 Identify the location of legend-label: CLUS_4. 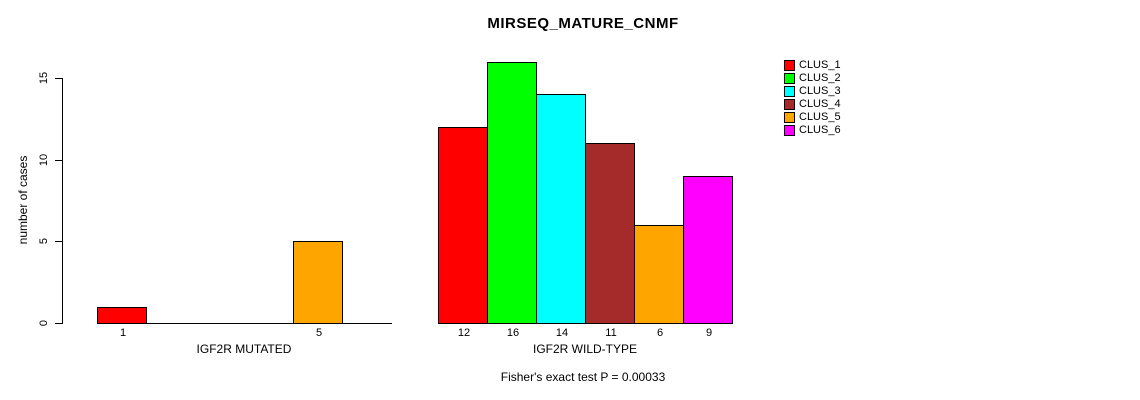
(820, 104).